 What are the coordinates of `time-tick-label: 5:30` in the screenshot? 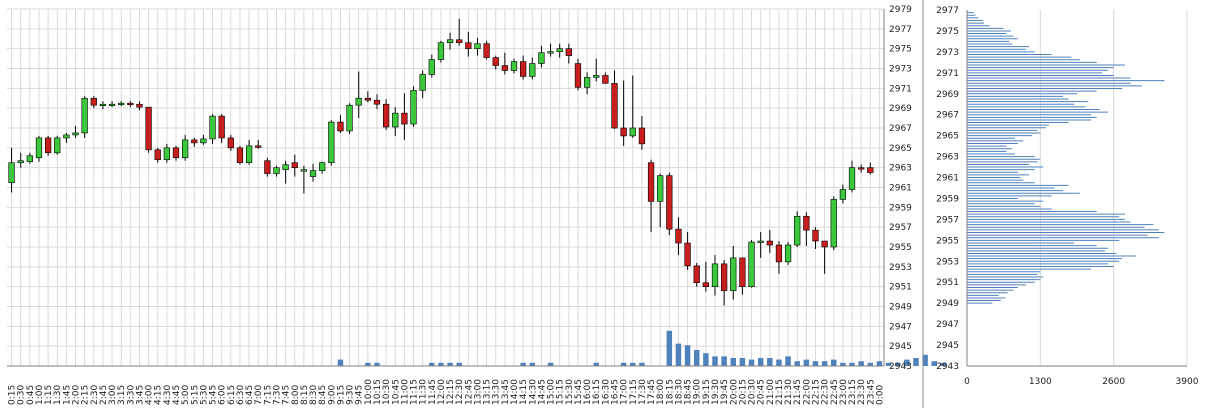 It's located at (204, 395).